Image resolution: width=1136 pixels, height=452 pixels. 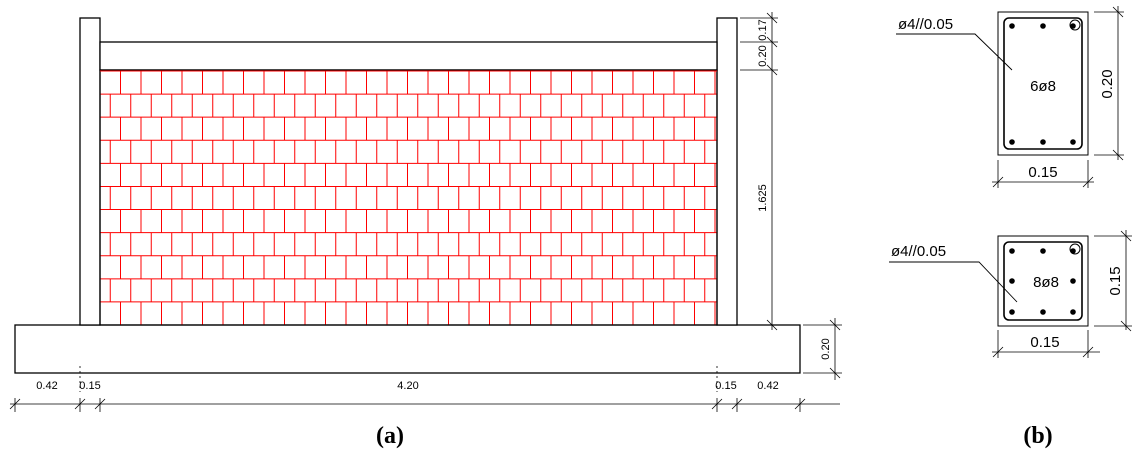 I want to click on column-section: ø4//0.05 8ø8 0.15 0.15, so click(x=1010, y=294).